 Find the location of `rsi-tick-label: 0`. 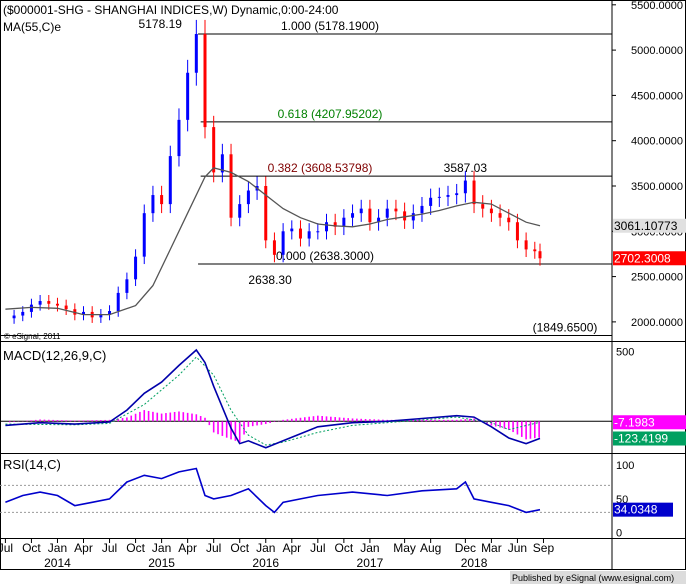

rsi-tick-label: 0 is located at coordinates (619, 534).